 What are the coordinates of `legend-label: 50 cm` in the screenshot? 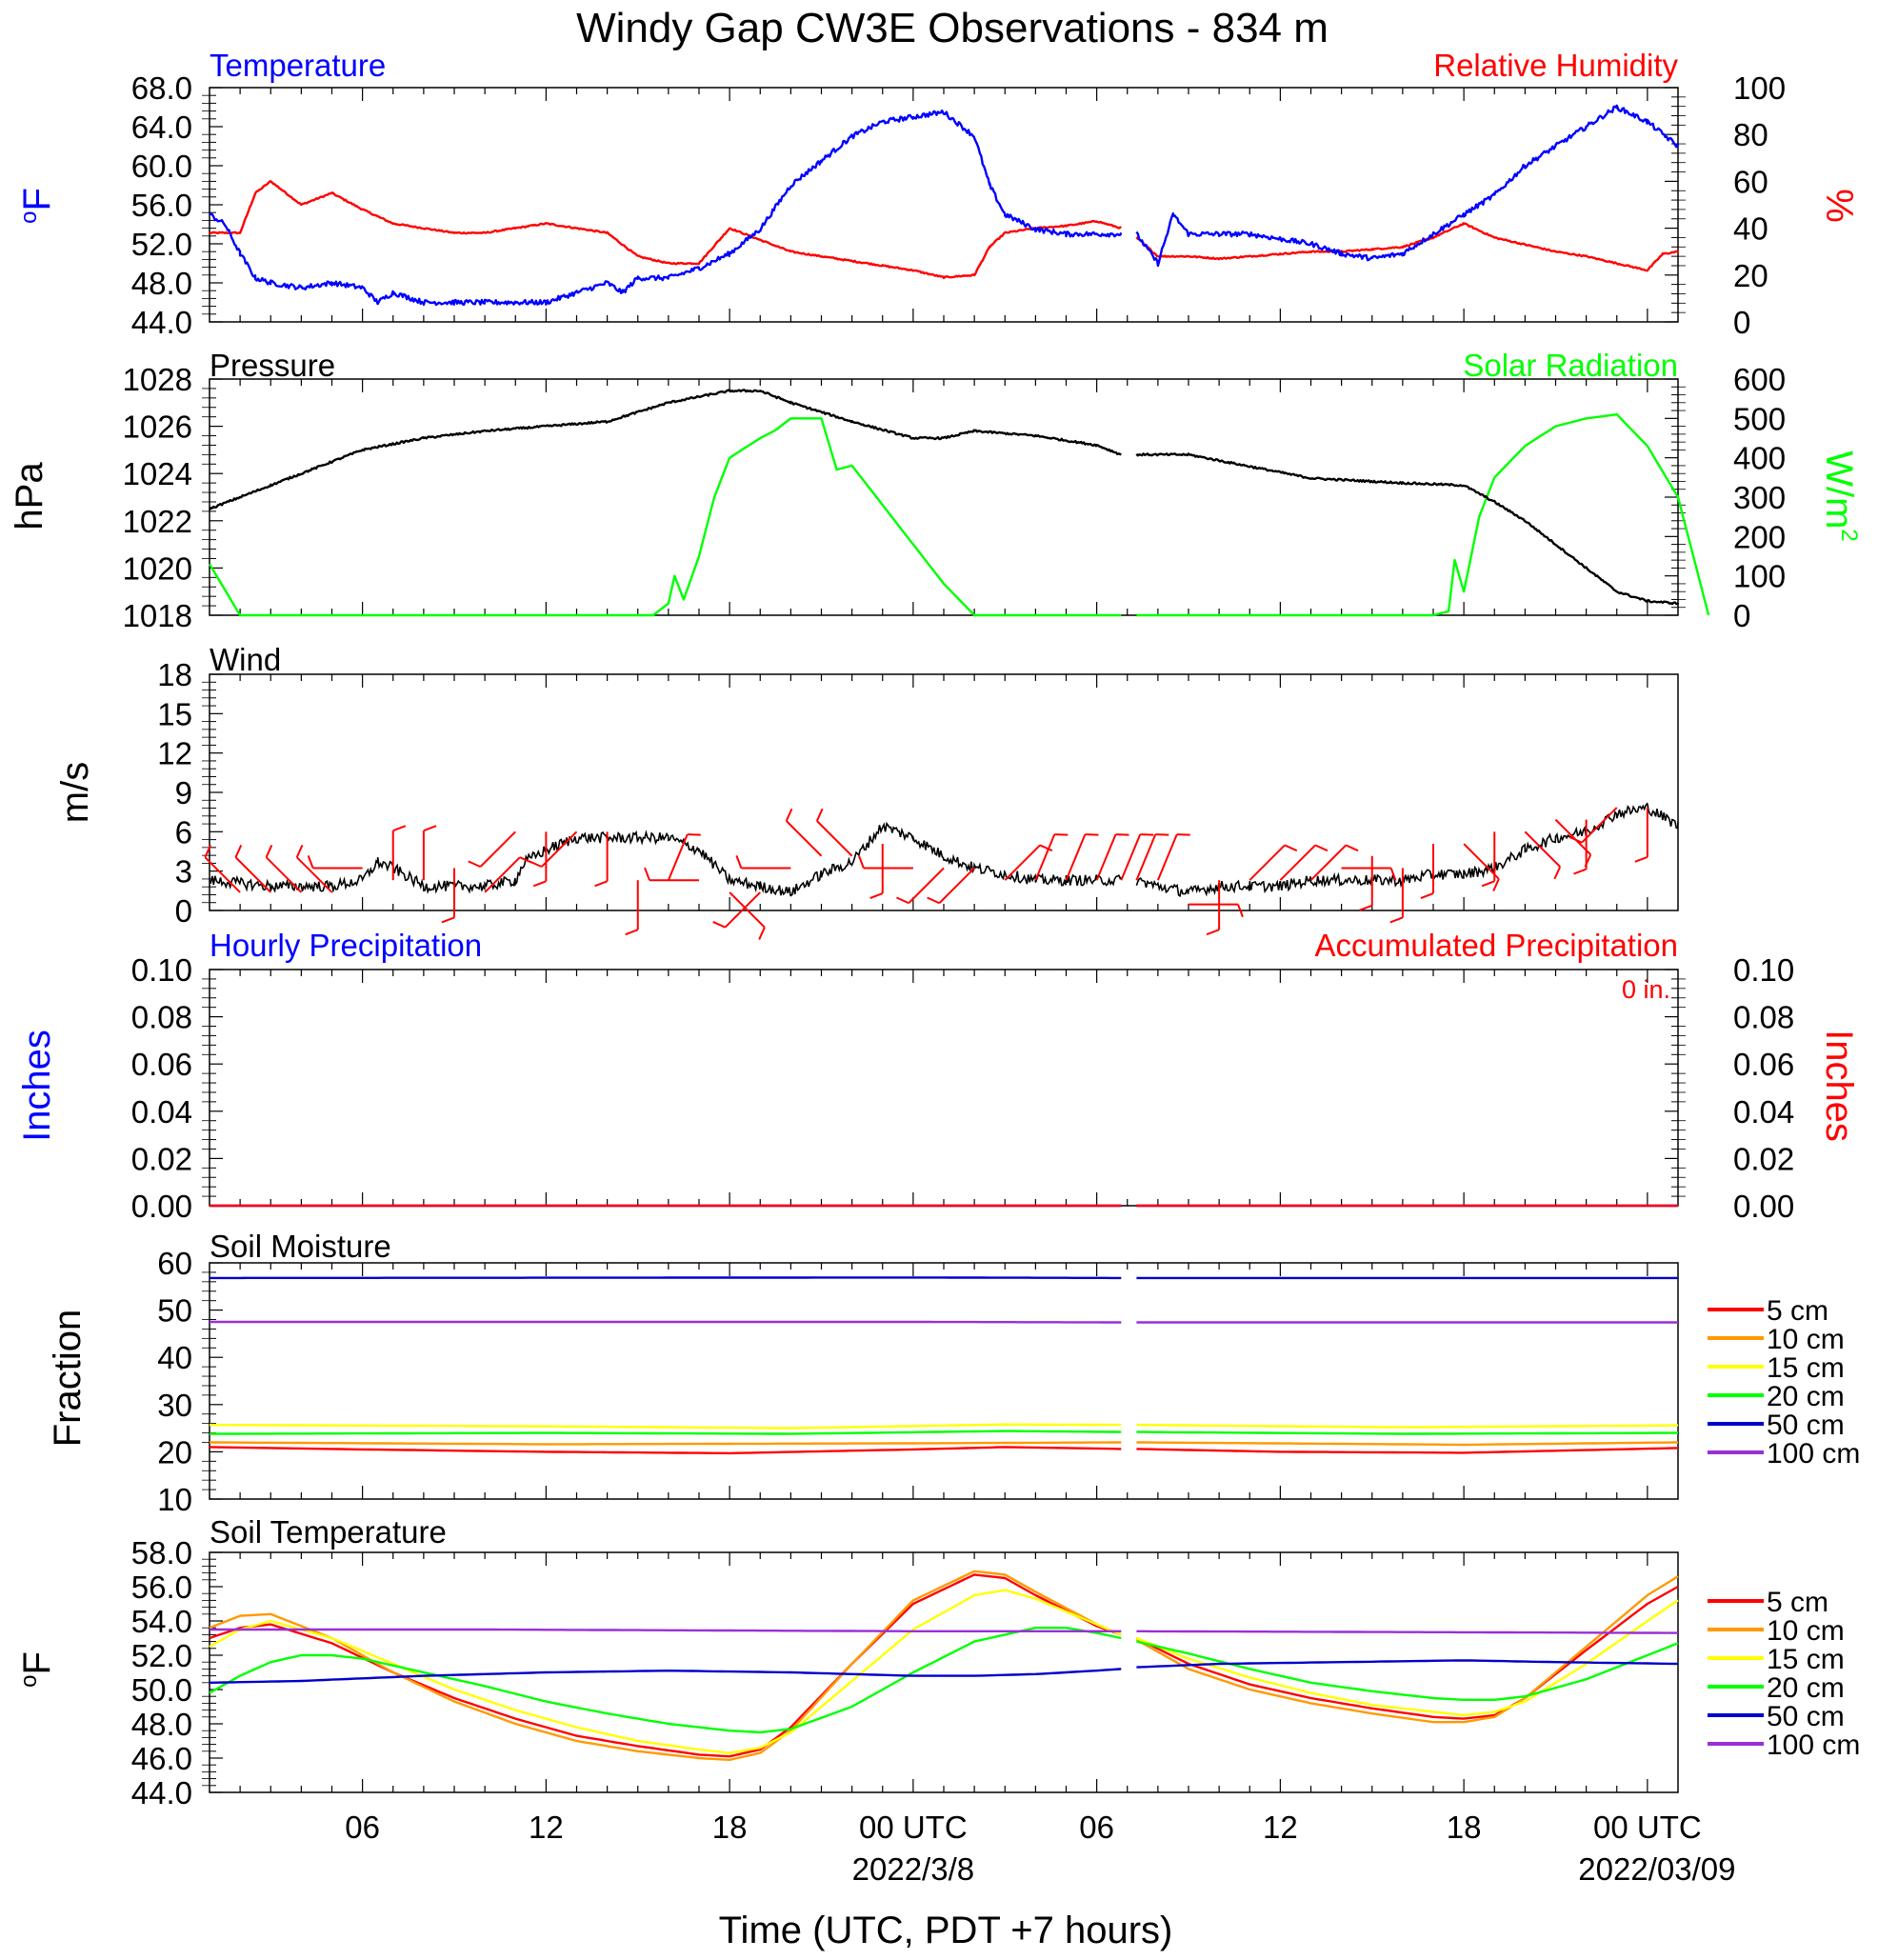 It's located at (1806, 1716).